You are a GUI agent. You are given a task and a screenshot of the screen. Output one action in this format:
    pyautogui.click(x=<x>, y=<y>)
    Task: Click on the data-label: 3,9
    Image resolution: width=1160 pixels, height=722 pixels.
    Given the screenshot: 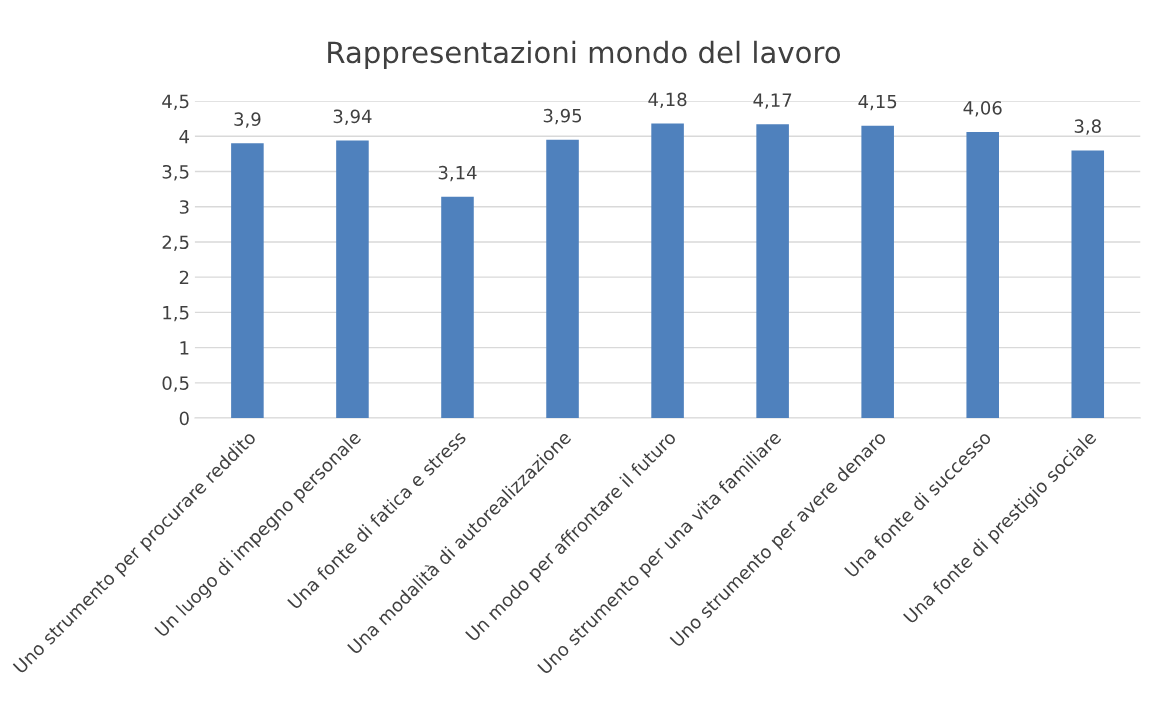 What is the action you would take?
    pyautogui.click(x=247, y=120)
    